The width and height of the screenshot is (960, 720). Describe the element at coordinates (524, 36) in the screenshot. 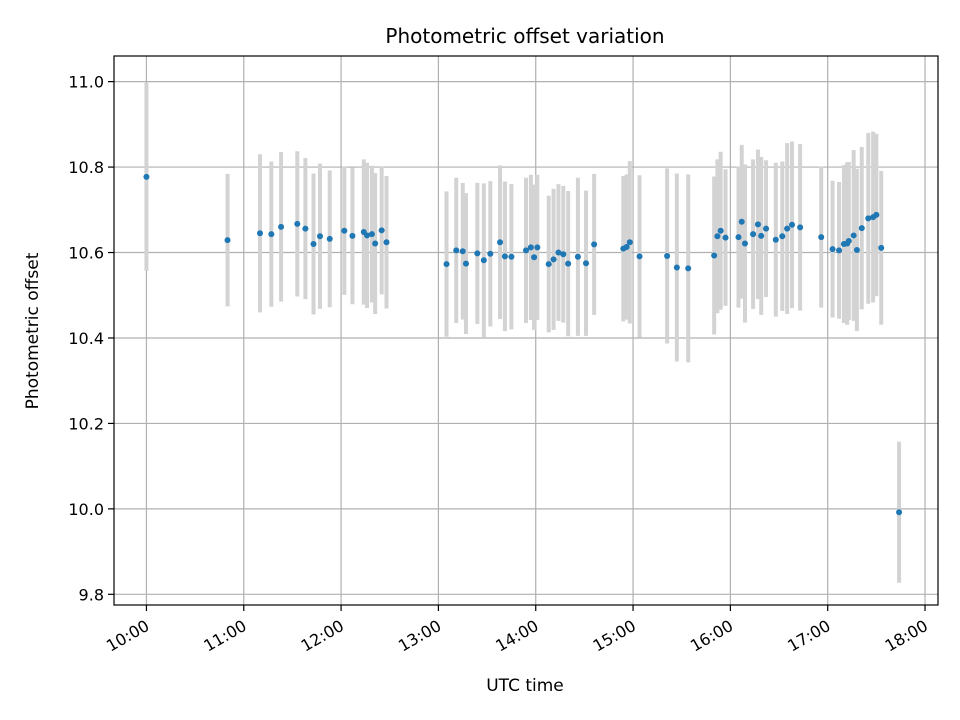

I see `chart-title: Photometric offset variation` at that location.